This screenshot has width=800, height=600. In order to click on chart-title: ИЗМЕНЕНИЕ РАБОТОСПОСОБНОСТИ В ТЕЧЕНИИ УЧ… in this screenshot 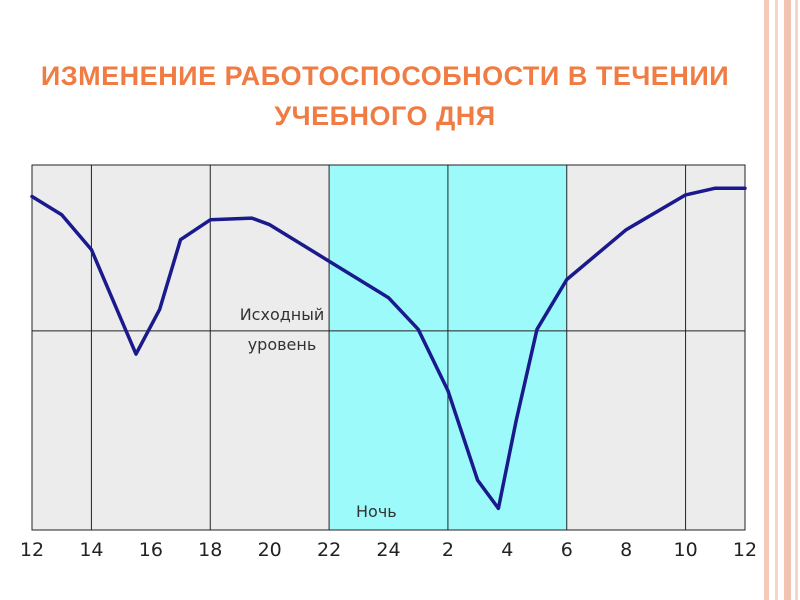, I will do `click(385, 96)`.